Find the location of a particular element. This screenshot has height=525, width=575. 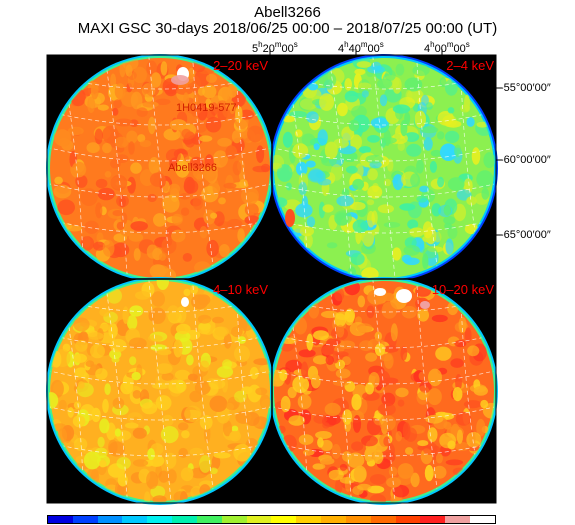

source-spot is located at coordinates (380, 292).